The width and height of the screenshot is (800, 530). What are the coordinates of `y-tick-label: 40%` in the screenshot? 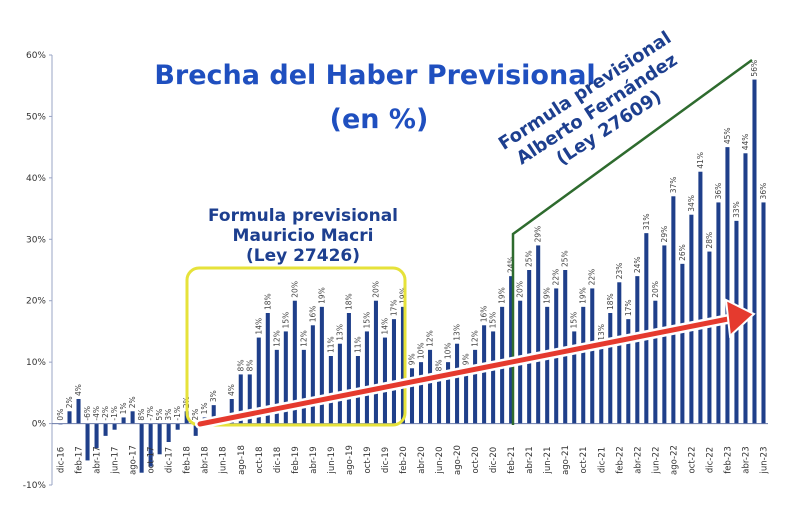 It's located at (36, 179).